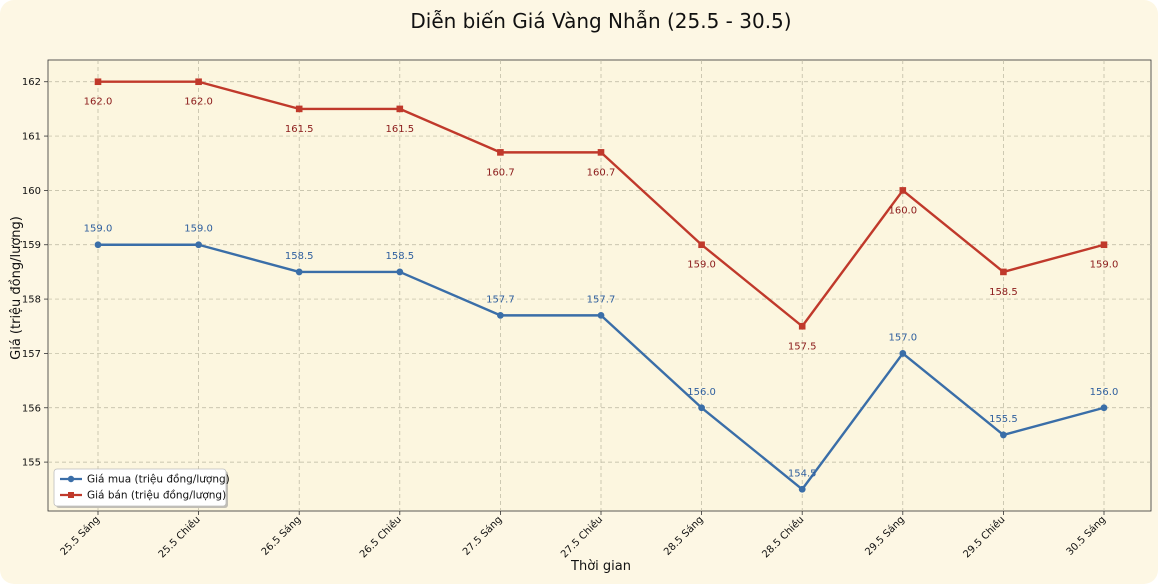  What do you see at coordinates (31, 463) in the screenshot?
I see `y-tick-label: 155` at bounding box center [31, 463].